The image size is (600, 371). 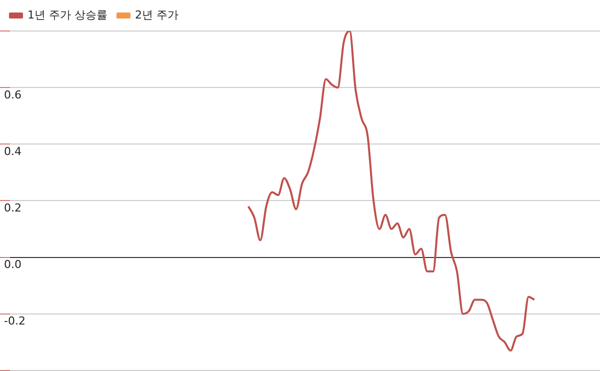 What do you see at coordinates (15, 321) in the screenshot?
I see `y-tick-label: -0.2` at bounding box center [15, 321].